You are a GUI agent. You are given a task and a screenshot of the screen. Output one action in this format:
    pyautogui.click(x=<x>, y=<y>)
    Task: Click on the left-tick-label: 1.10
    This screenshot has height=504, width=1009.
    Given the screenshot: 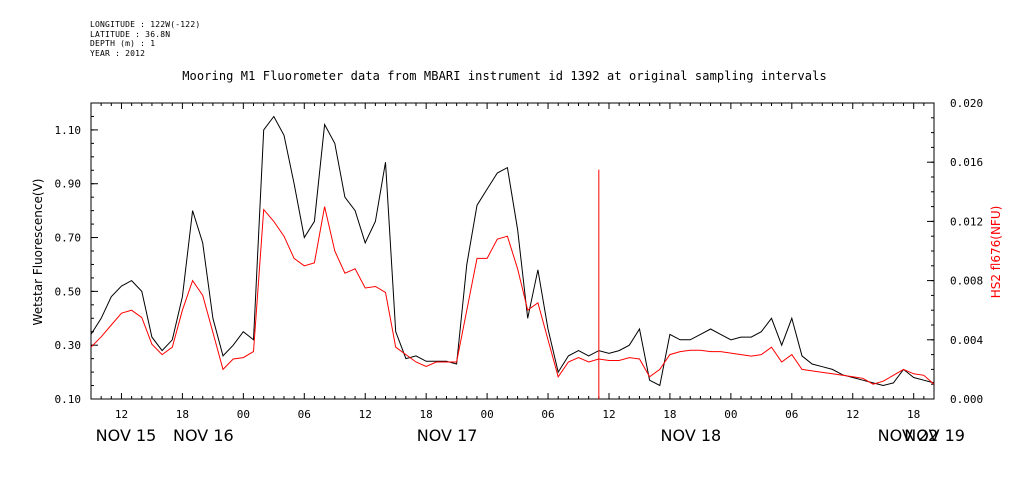 What is the action you would take?
    pyautogui.click(x=68, y=130)
    